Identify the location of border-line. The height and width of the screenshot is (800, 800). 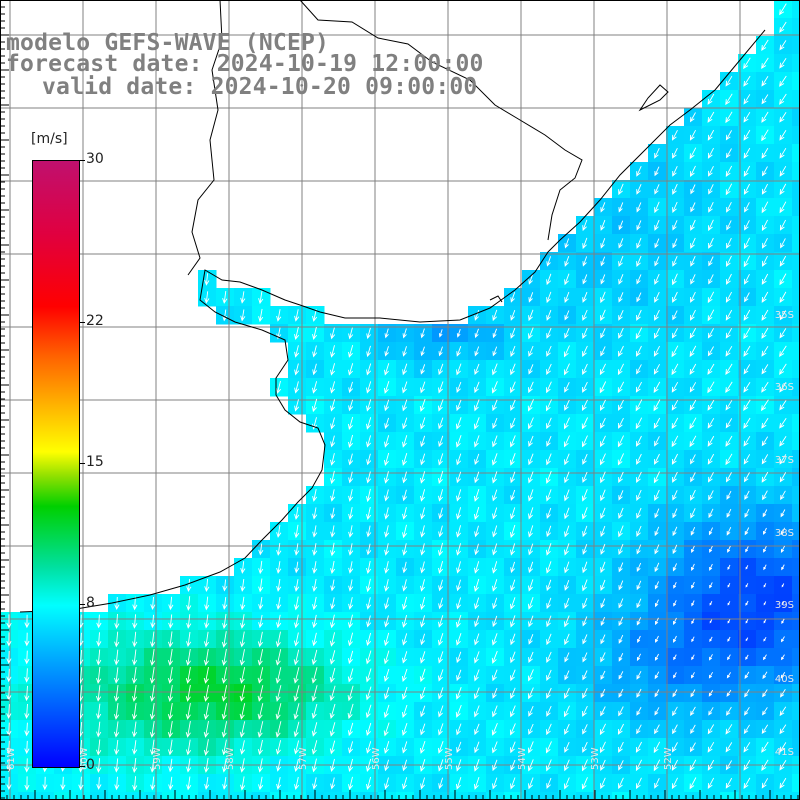
(496, 299).